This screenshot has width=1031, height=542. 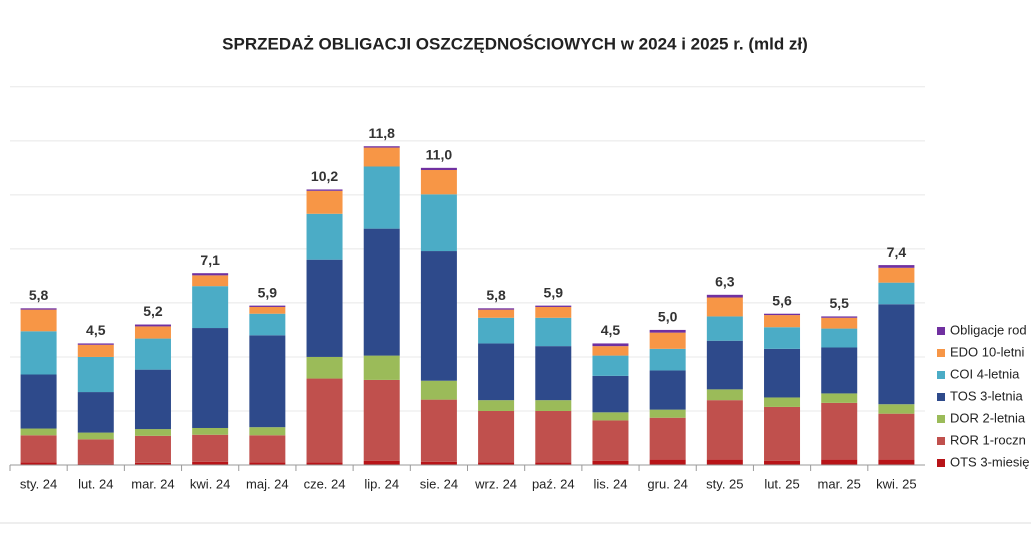 What do you see at coordinates (839, 483) in the screenshot?
I see `x-tick-label: mar. 25` at bounding box center [839, 483].